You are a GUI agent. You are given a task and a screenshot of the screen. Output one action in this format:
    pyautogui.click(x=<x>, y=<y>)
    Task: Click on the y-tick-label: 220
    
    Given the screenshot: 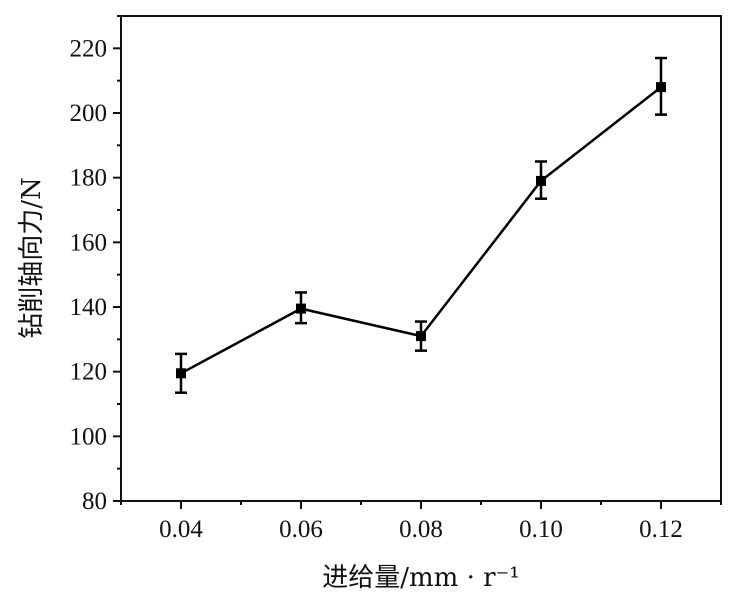 What is the action you would take?
    pyautogui.click(x=89, y=48)
    